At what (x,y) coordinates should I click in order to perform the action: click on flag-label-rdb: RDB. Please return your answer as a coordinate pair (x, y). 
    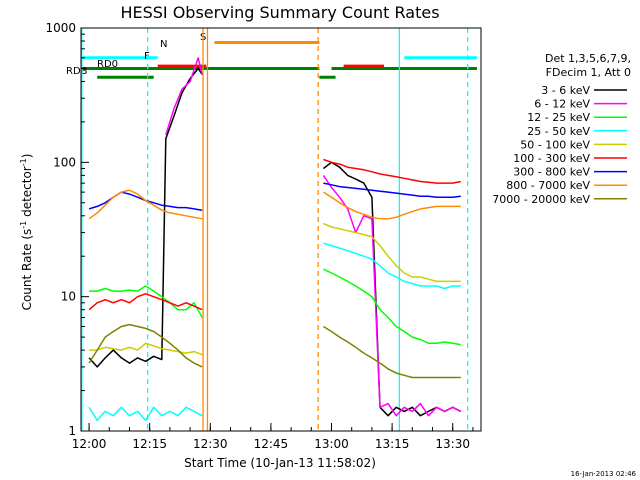
    Looking at the image, I should click on (77, 71).